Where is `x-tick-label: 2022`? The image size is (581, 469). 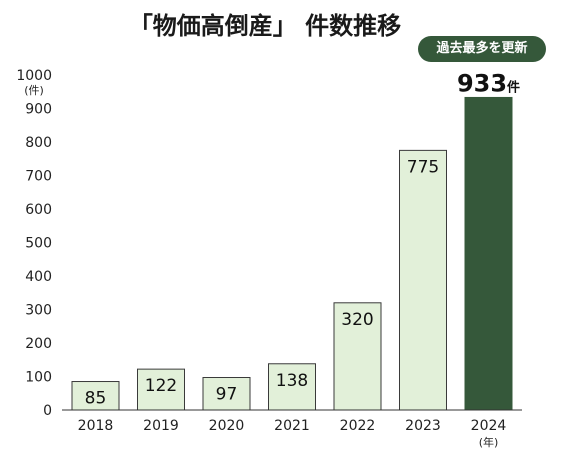
x-tick-label: 2022 is located at coordinates (358, 426).